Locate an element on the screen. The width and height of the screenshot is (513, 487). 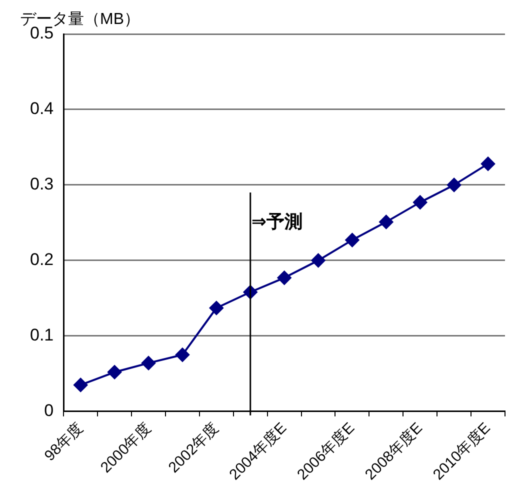
y-tick-label: 0.3 is located at coordinates (42, 184).